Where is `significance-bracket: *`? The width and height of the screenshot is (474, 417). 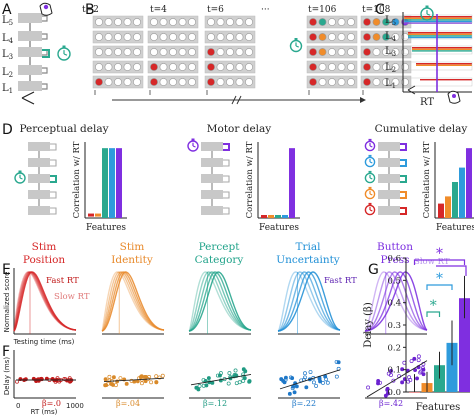
significance-bracket: * is located at coordinates (439, 280).